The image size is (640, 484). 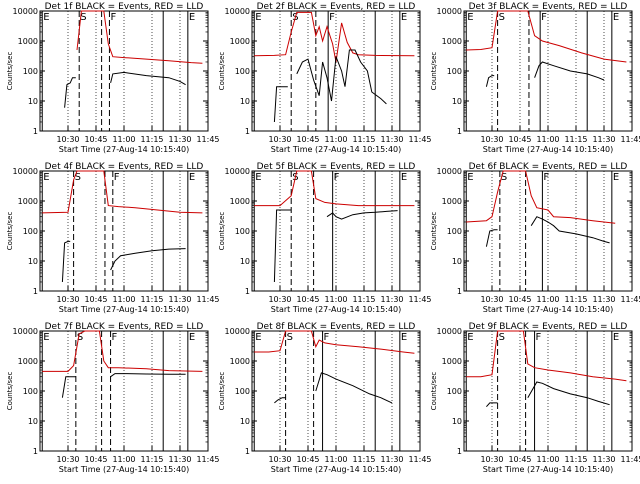 I want to click on panel-title: Det 6f BLACK = Events, RED = LLD, so click(x=548, y=167).